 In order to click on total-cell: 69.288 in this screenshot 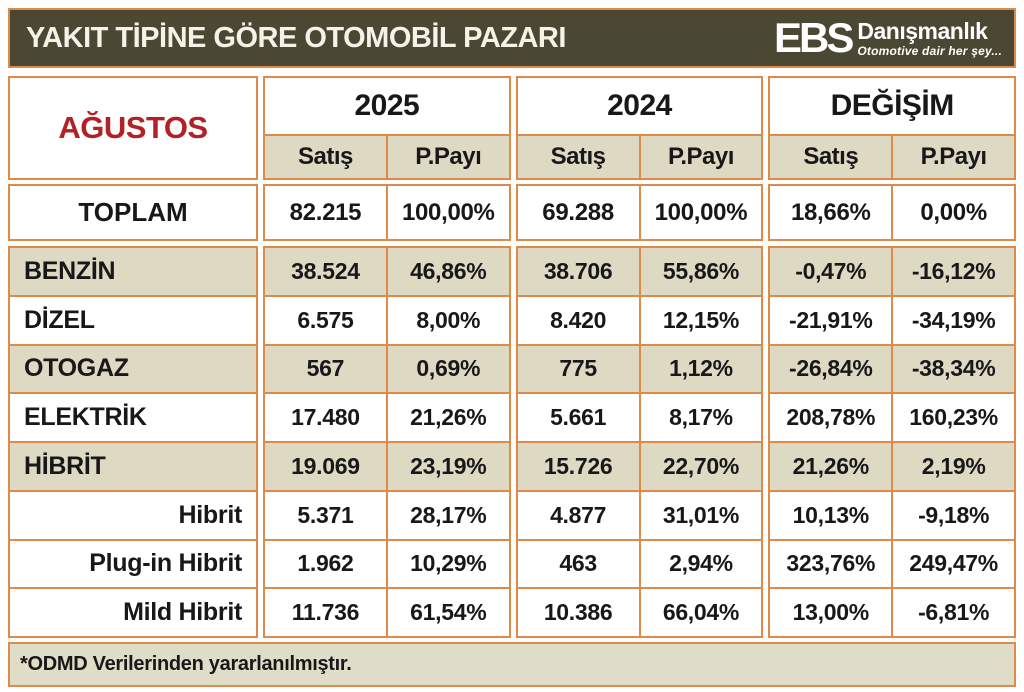, I will do `click(578, 212)`.